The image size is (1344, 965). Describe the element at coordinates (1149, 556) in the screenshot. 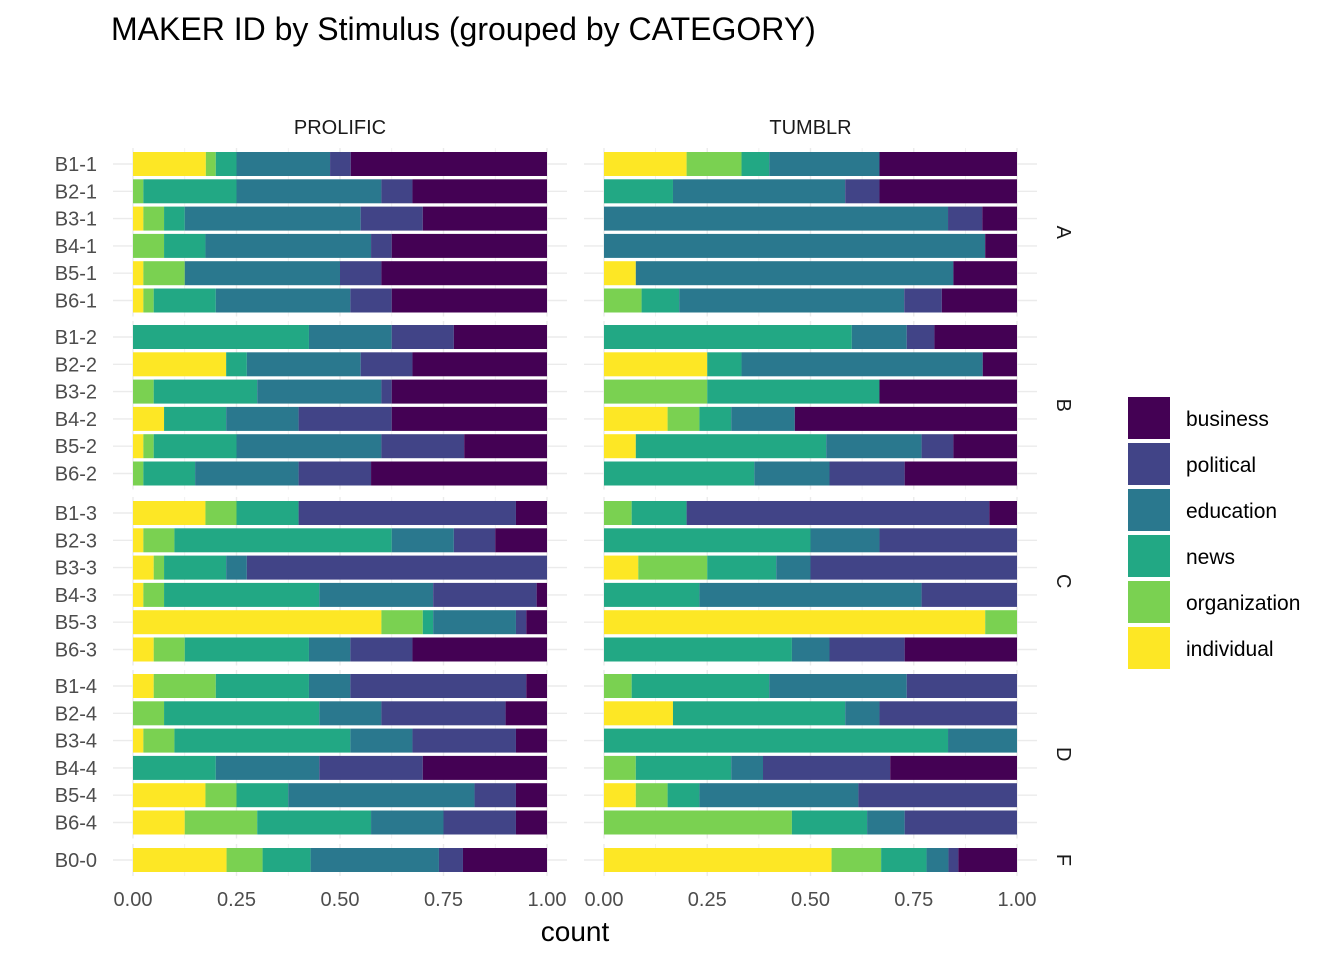

I see `legend-swatch-news` at that location.